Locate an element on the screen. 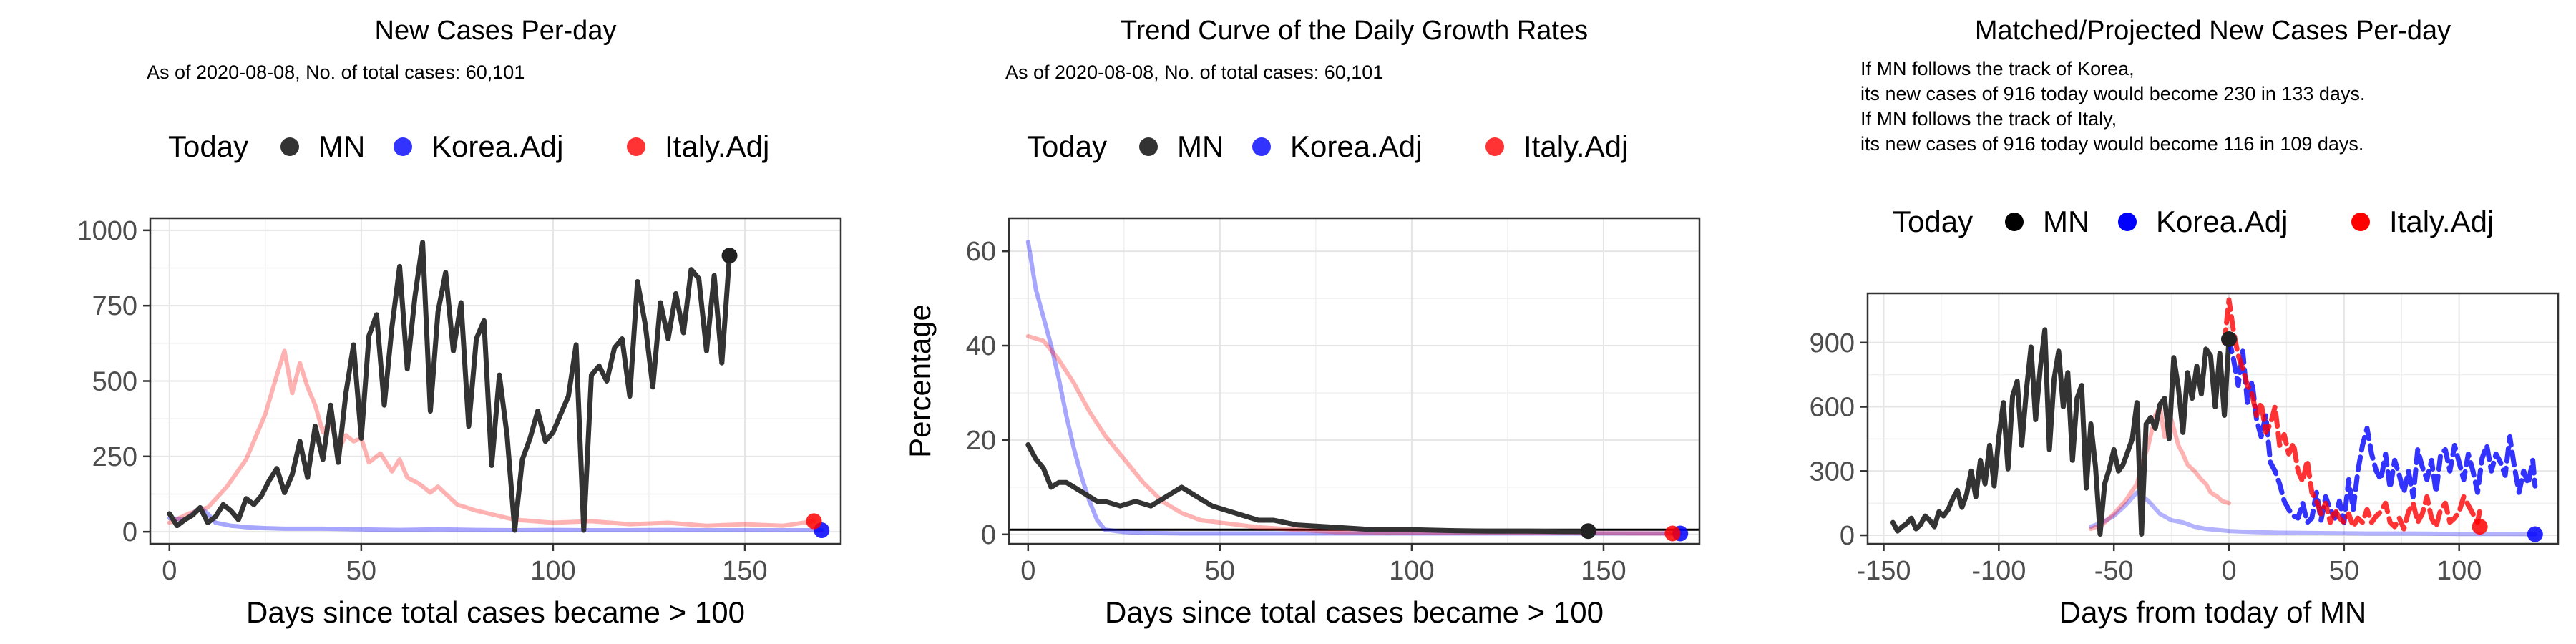 This screenshot has width=2576, height=644. grid is located at coordinates (495, 381).